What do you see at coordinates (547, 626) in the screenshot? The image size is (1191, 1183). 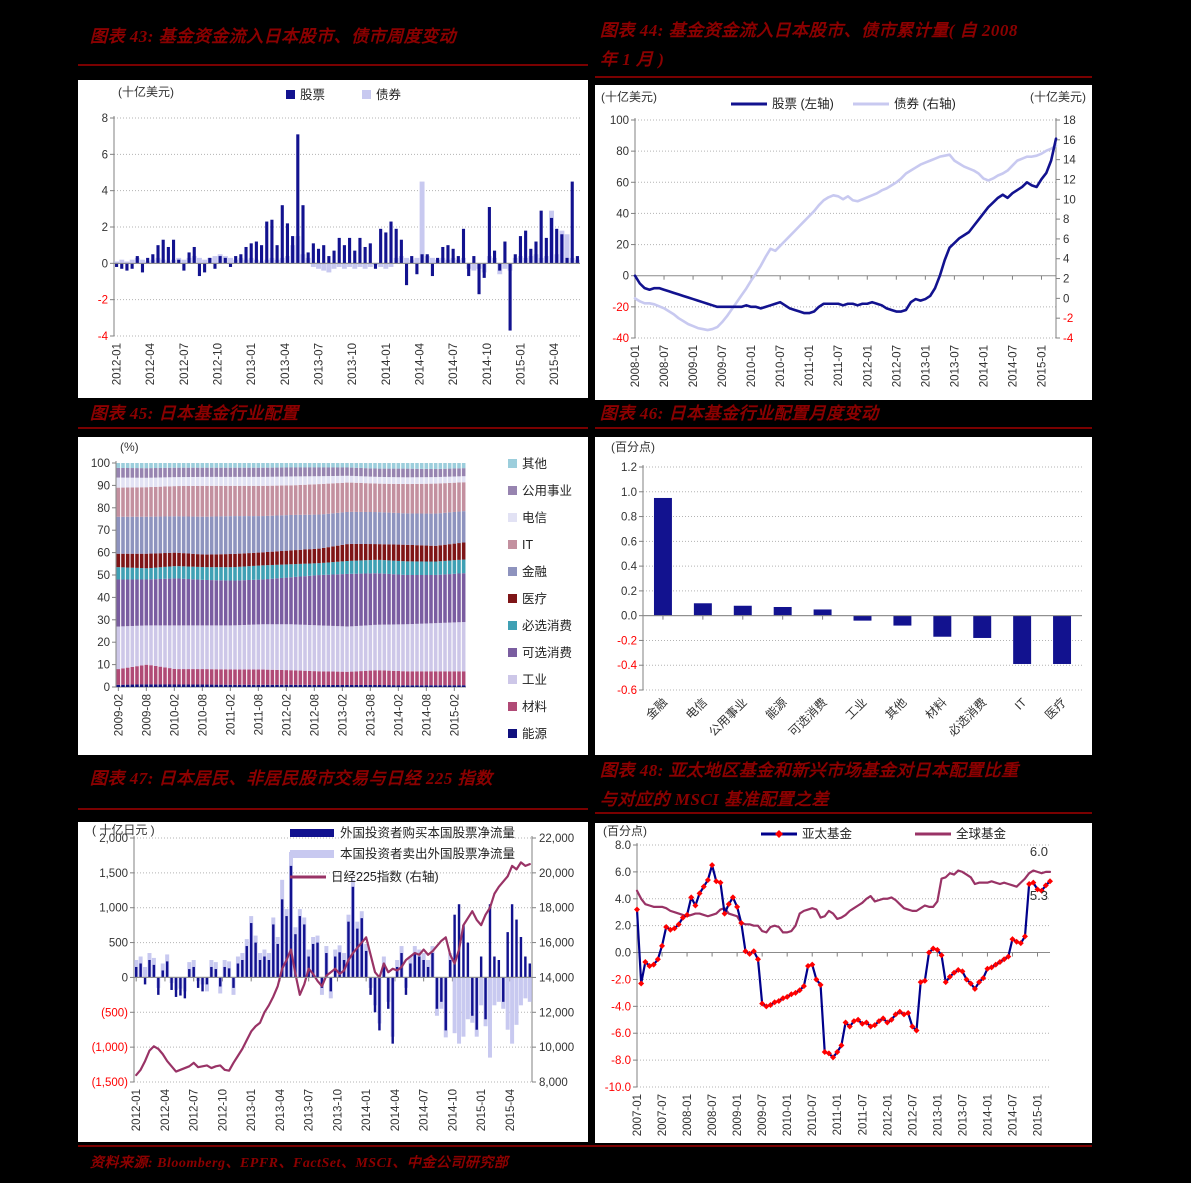 I see `svg-text: 必选消费` at bounding box center [547, 626].